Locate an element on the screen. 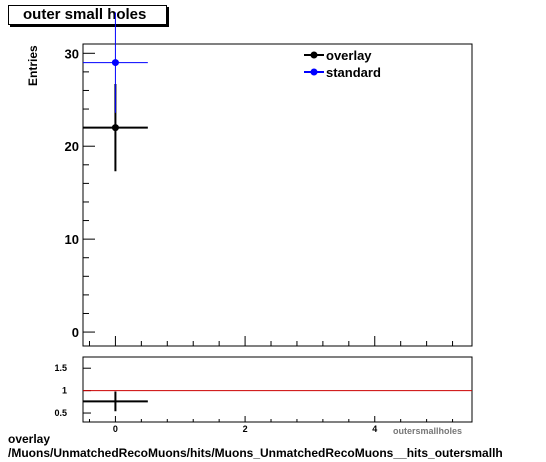  ratio-x-tick-label: 2 is located at coordinates (245, 429).